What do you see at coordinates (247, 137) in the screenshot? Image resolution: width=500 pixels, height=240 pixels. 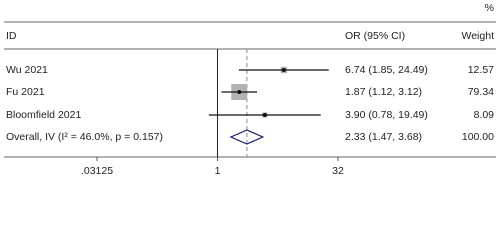 I see `overall-diamond` at bounding box center [247, 137].